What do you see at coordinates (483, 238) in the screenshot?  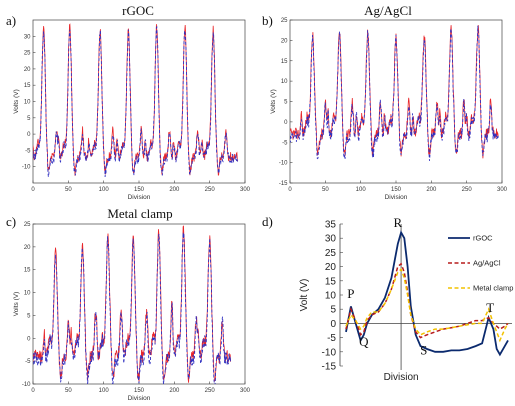 I see `legend-label-rgoc: rGOC` at bounding box center [483, 238].